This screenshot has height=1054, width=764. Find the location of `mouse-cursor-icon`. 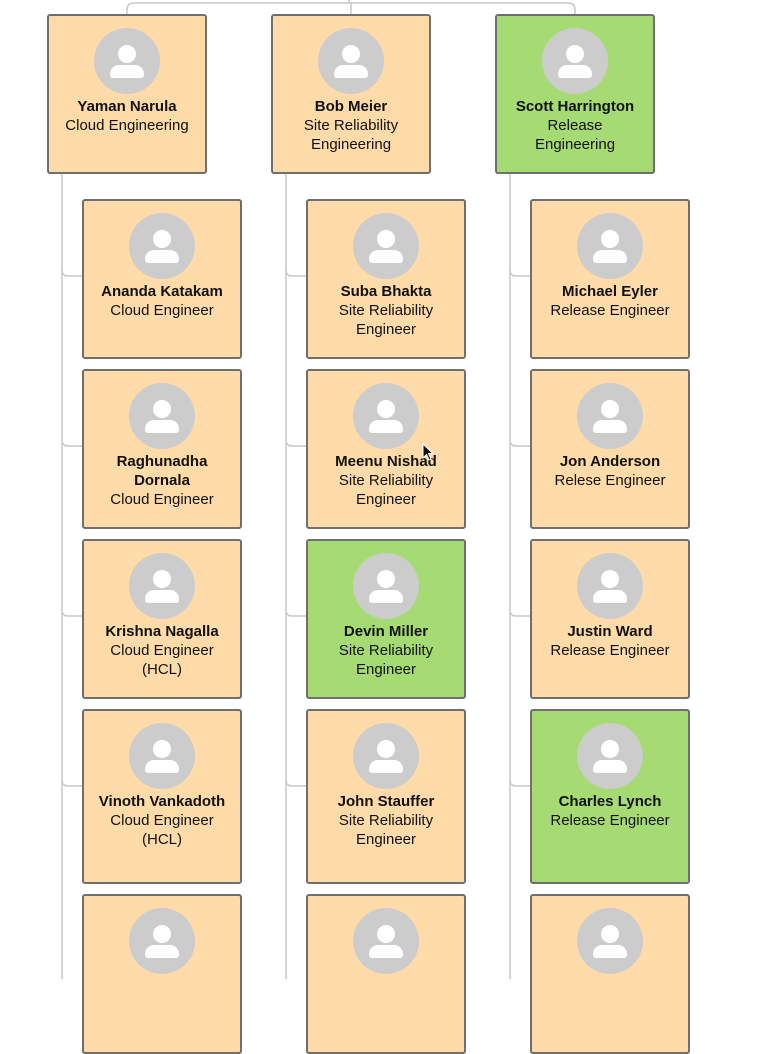

mouse-cursor-icon is located at coordinates (428, 452).